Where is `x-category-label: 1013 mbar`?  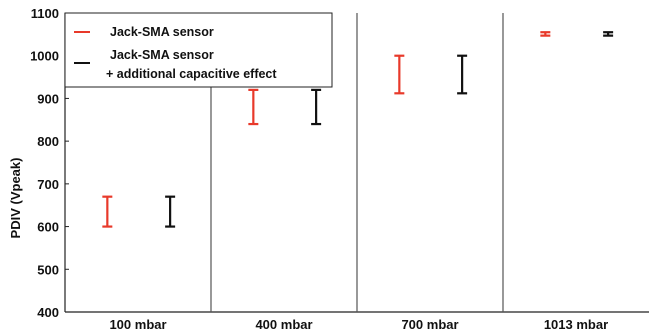
x-category-label: 1013 mbar is located at coordinates (576, 324).